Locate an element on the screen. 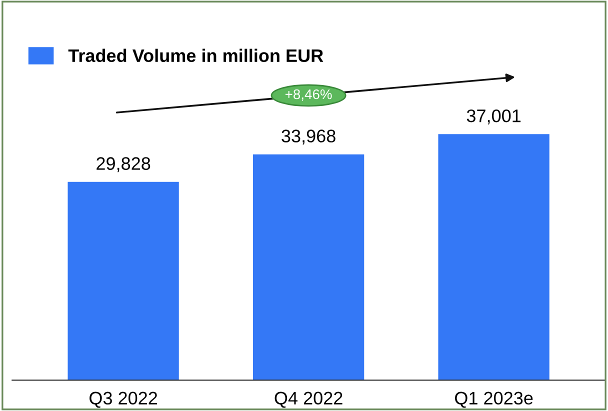 The height and width of the screenshot is (411, 608). x-tick-label: Q3 2022 is located at coordinates (124, 400).